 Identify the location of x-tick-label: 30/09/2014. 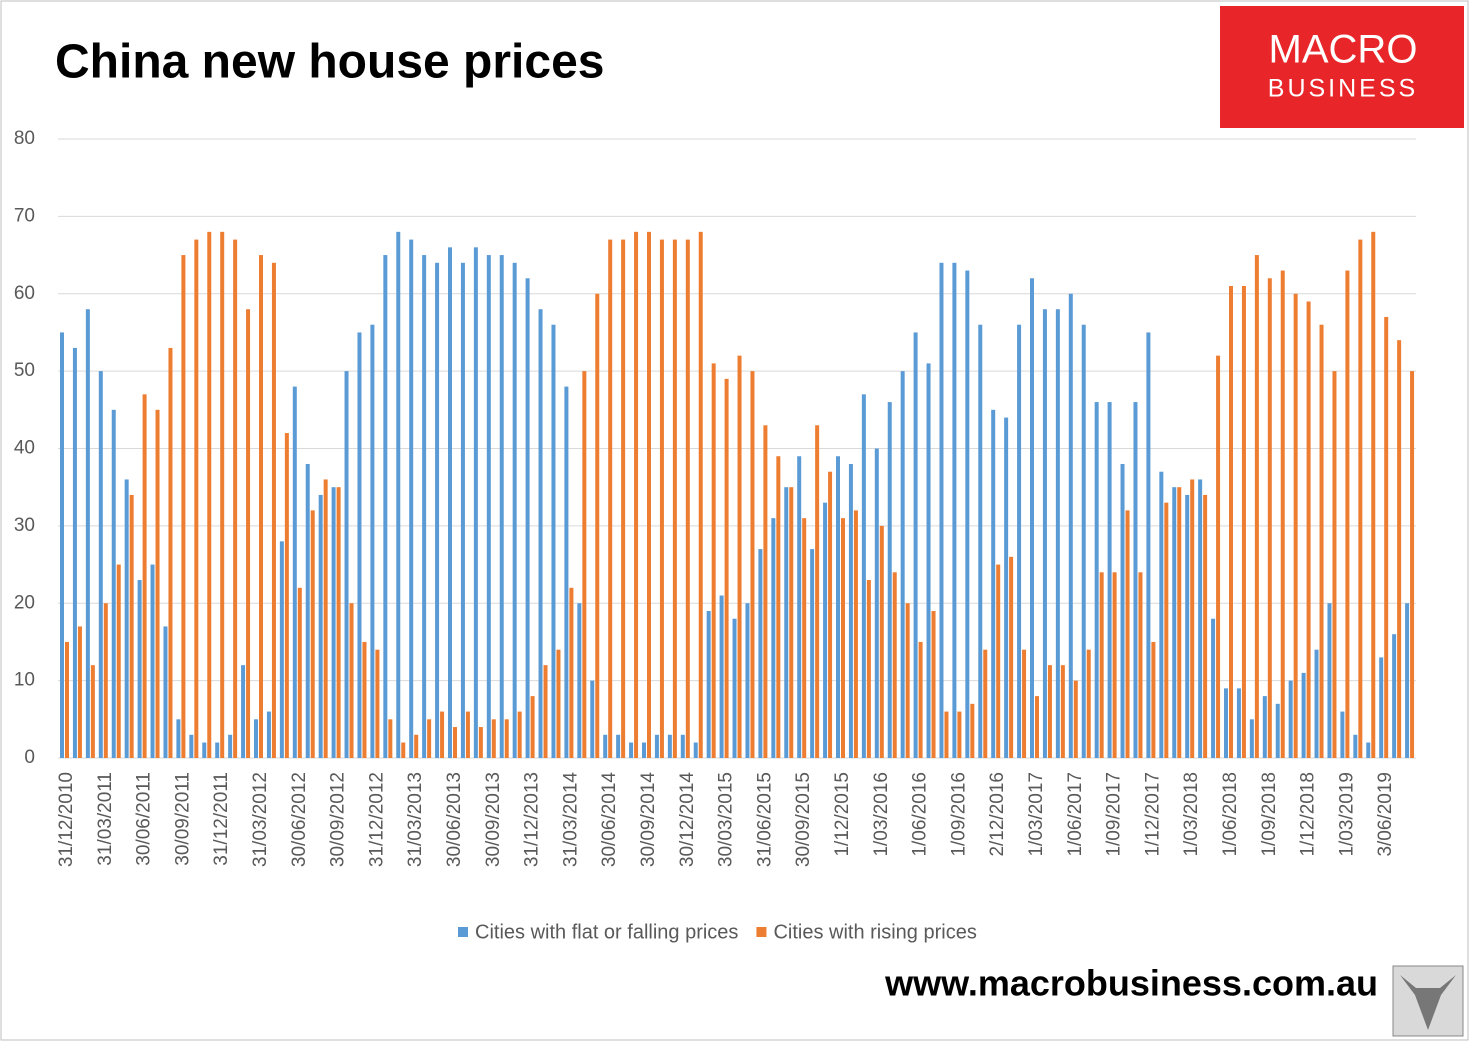
(648, 820).